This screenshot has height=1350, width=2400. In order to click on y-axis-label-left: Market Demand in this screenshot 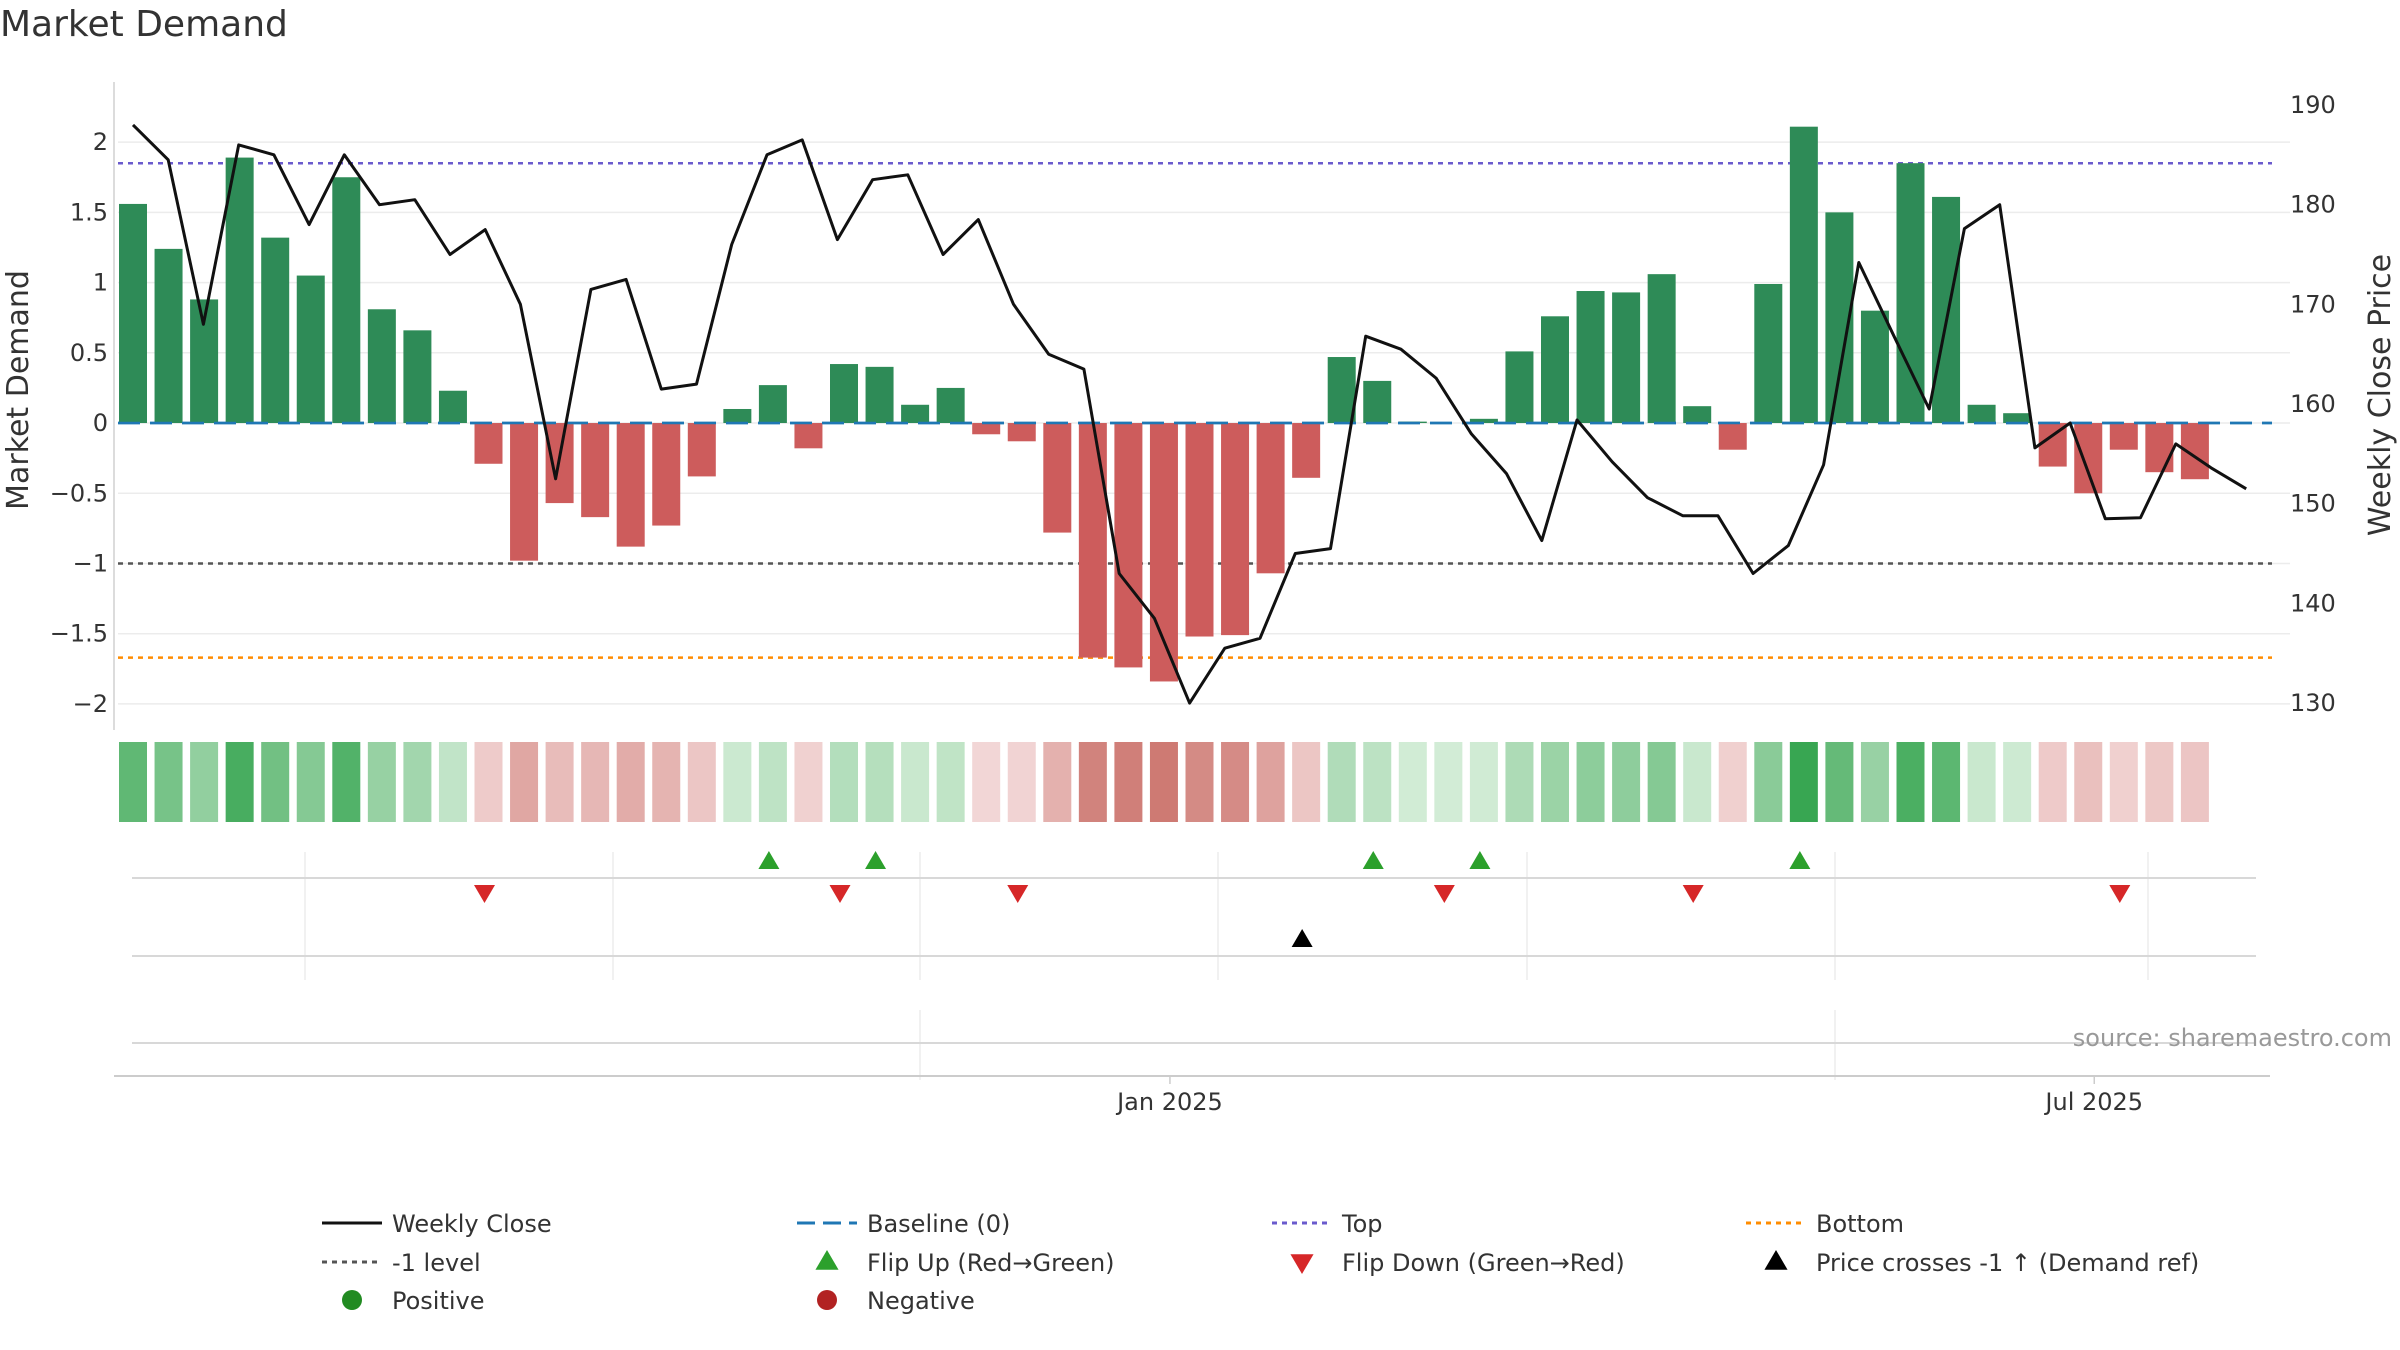, I will do `click(18, 390)`.